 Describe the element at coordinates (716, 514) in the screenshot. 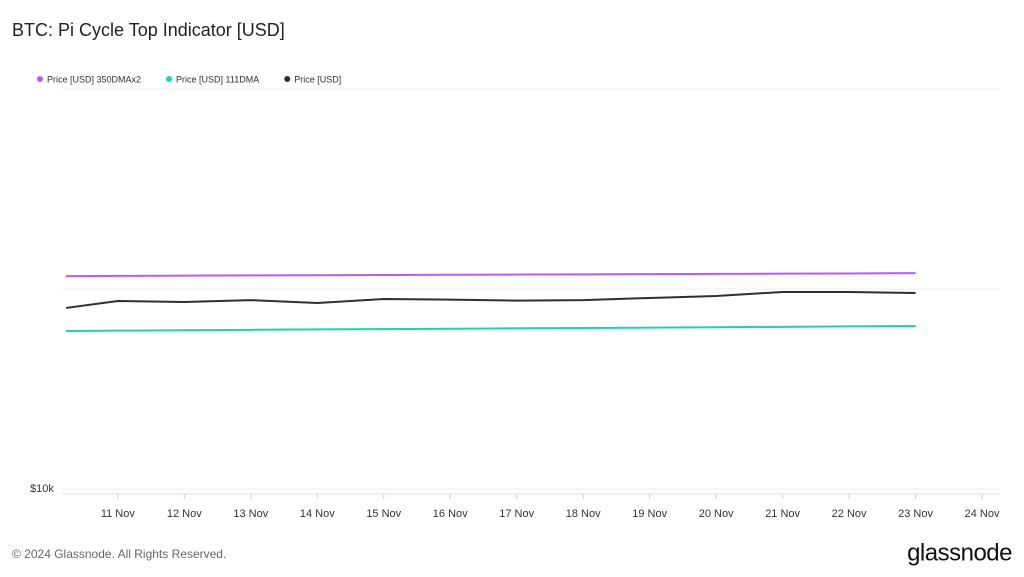

I see `x-tick-label: 20 Nov` at that location.